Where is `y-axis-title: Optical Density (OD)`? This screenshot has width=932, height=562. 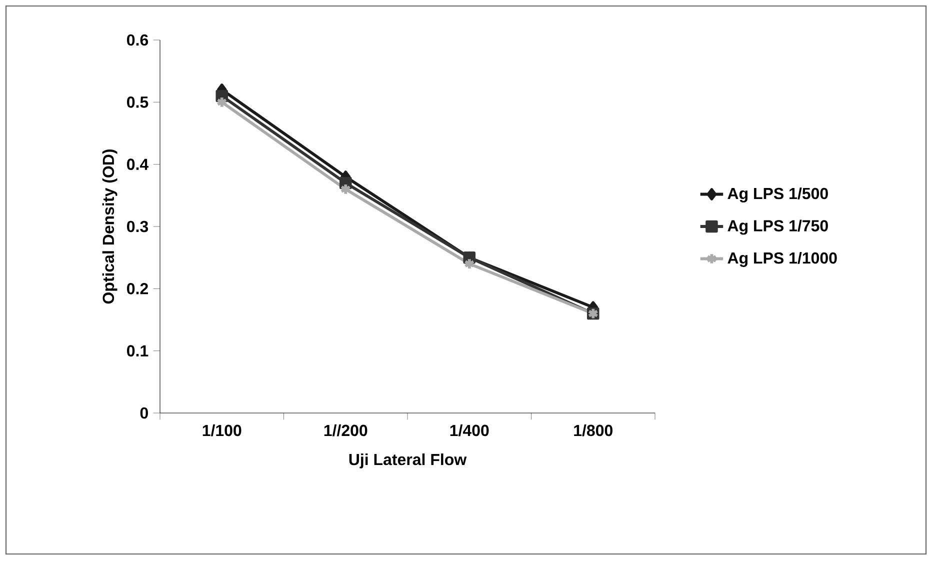 y-axis-title: Optical Density (OD) is located at coordinates (110, 227).